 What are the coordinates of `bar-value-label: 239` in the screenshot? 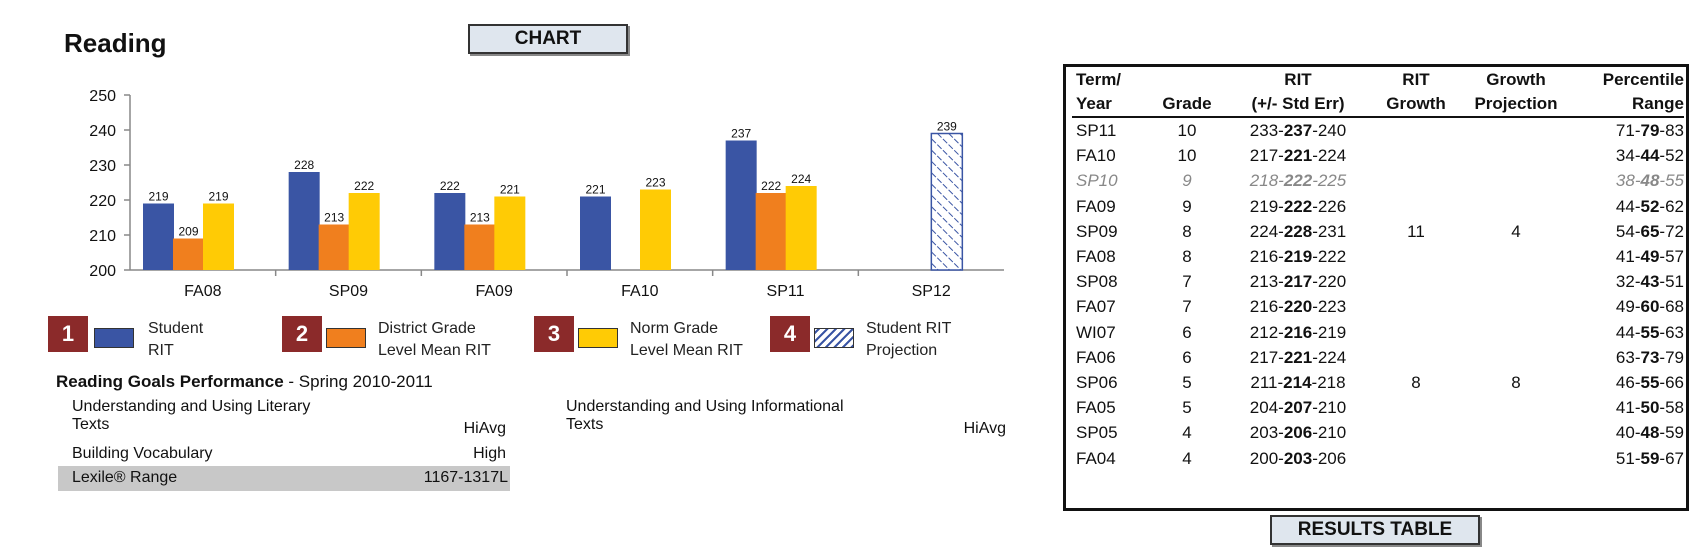 It's located at (947, 127).